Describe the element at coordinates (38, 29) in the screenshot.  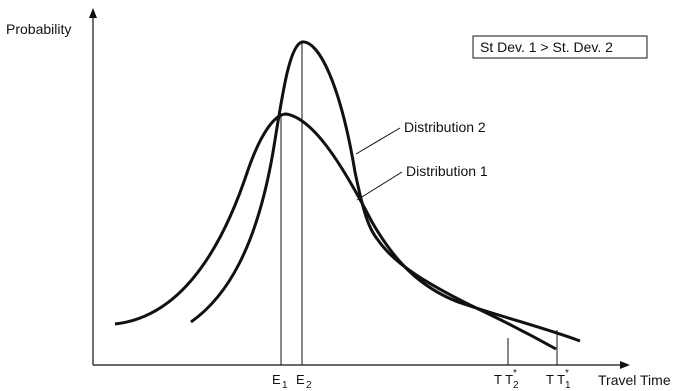
I see `y-axis-label: Probability` at that location.